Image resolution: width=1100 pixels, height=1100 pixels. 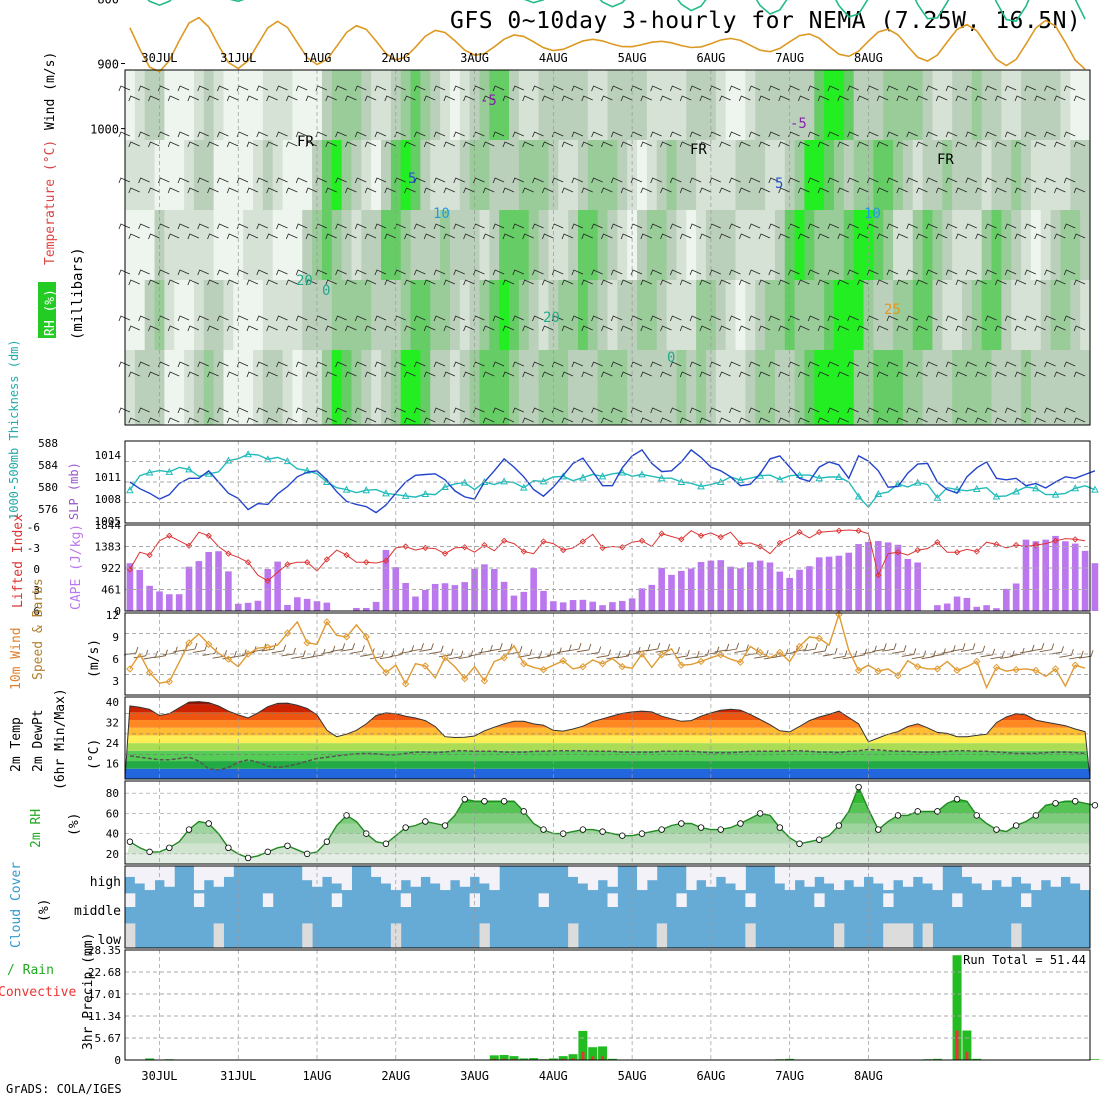 I want to click on slp-tick: 1014, so click(x=108, y=455).